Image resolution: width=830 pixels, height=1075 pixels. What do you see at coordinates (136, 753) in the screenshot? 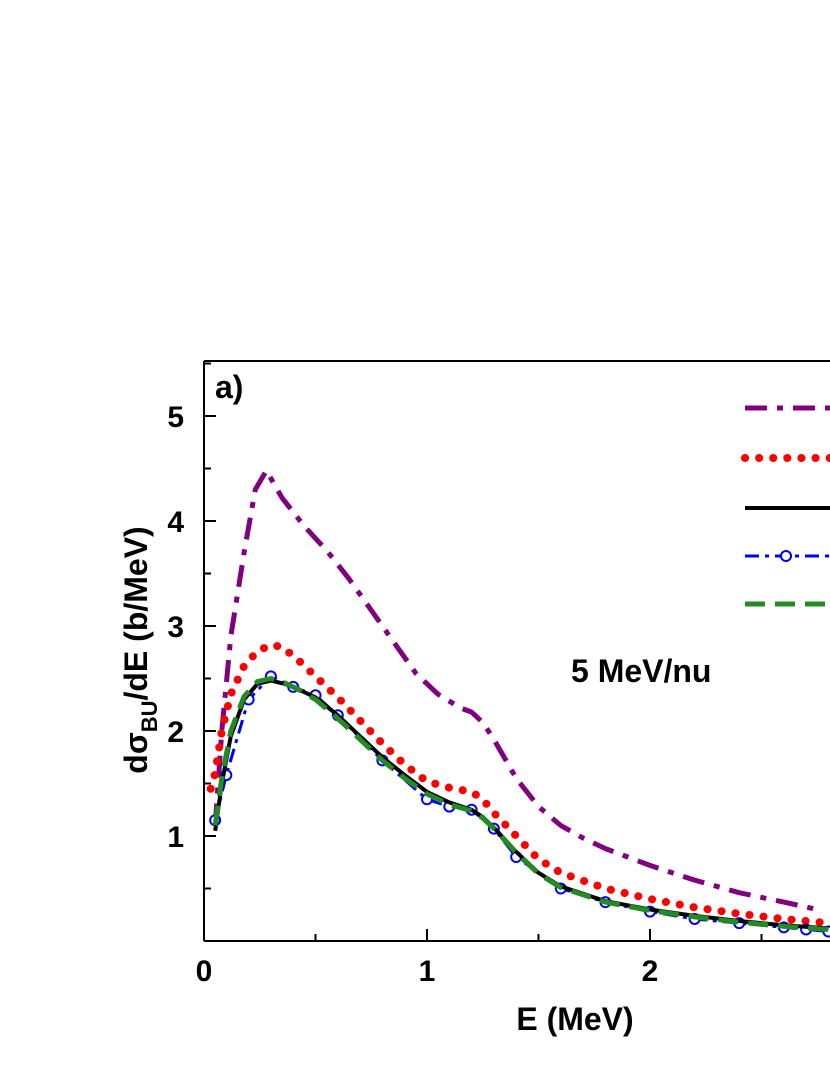
I see `y-axis-title-prefix: dσ` at bounding box center [136, 753].